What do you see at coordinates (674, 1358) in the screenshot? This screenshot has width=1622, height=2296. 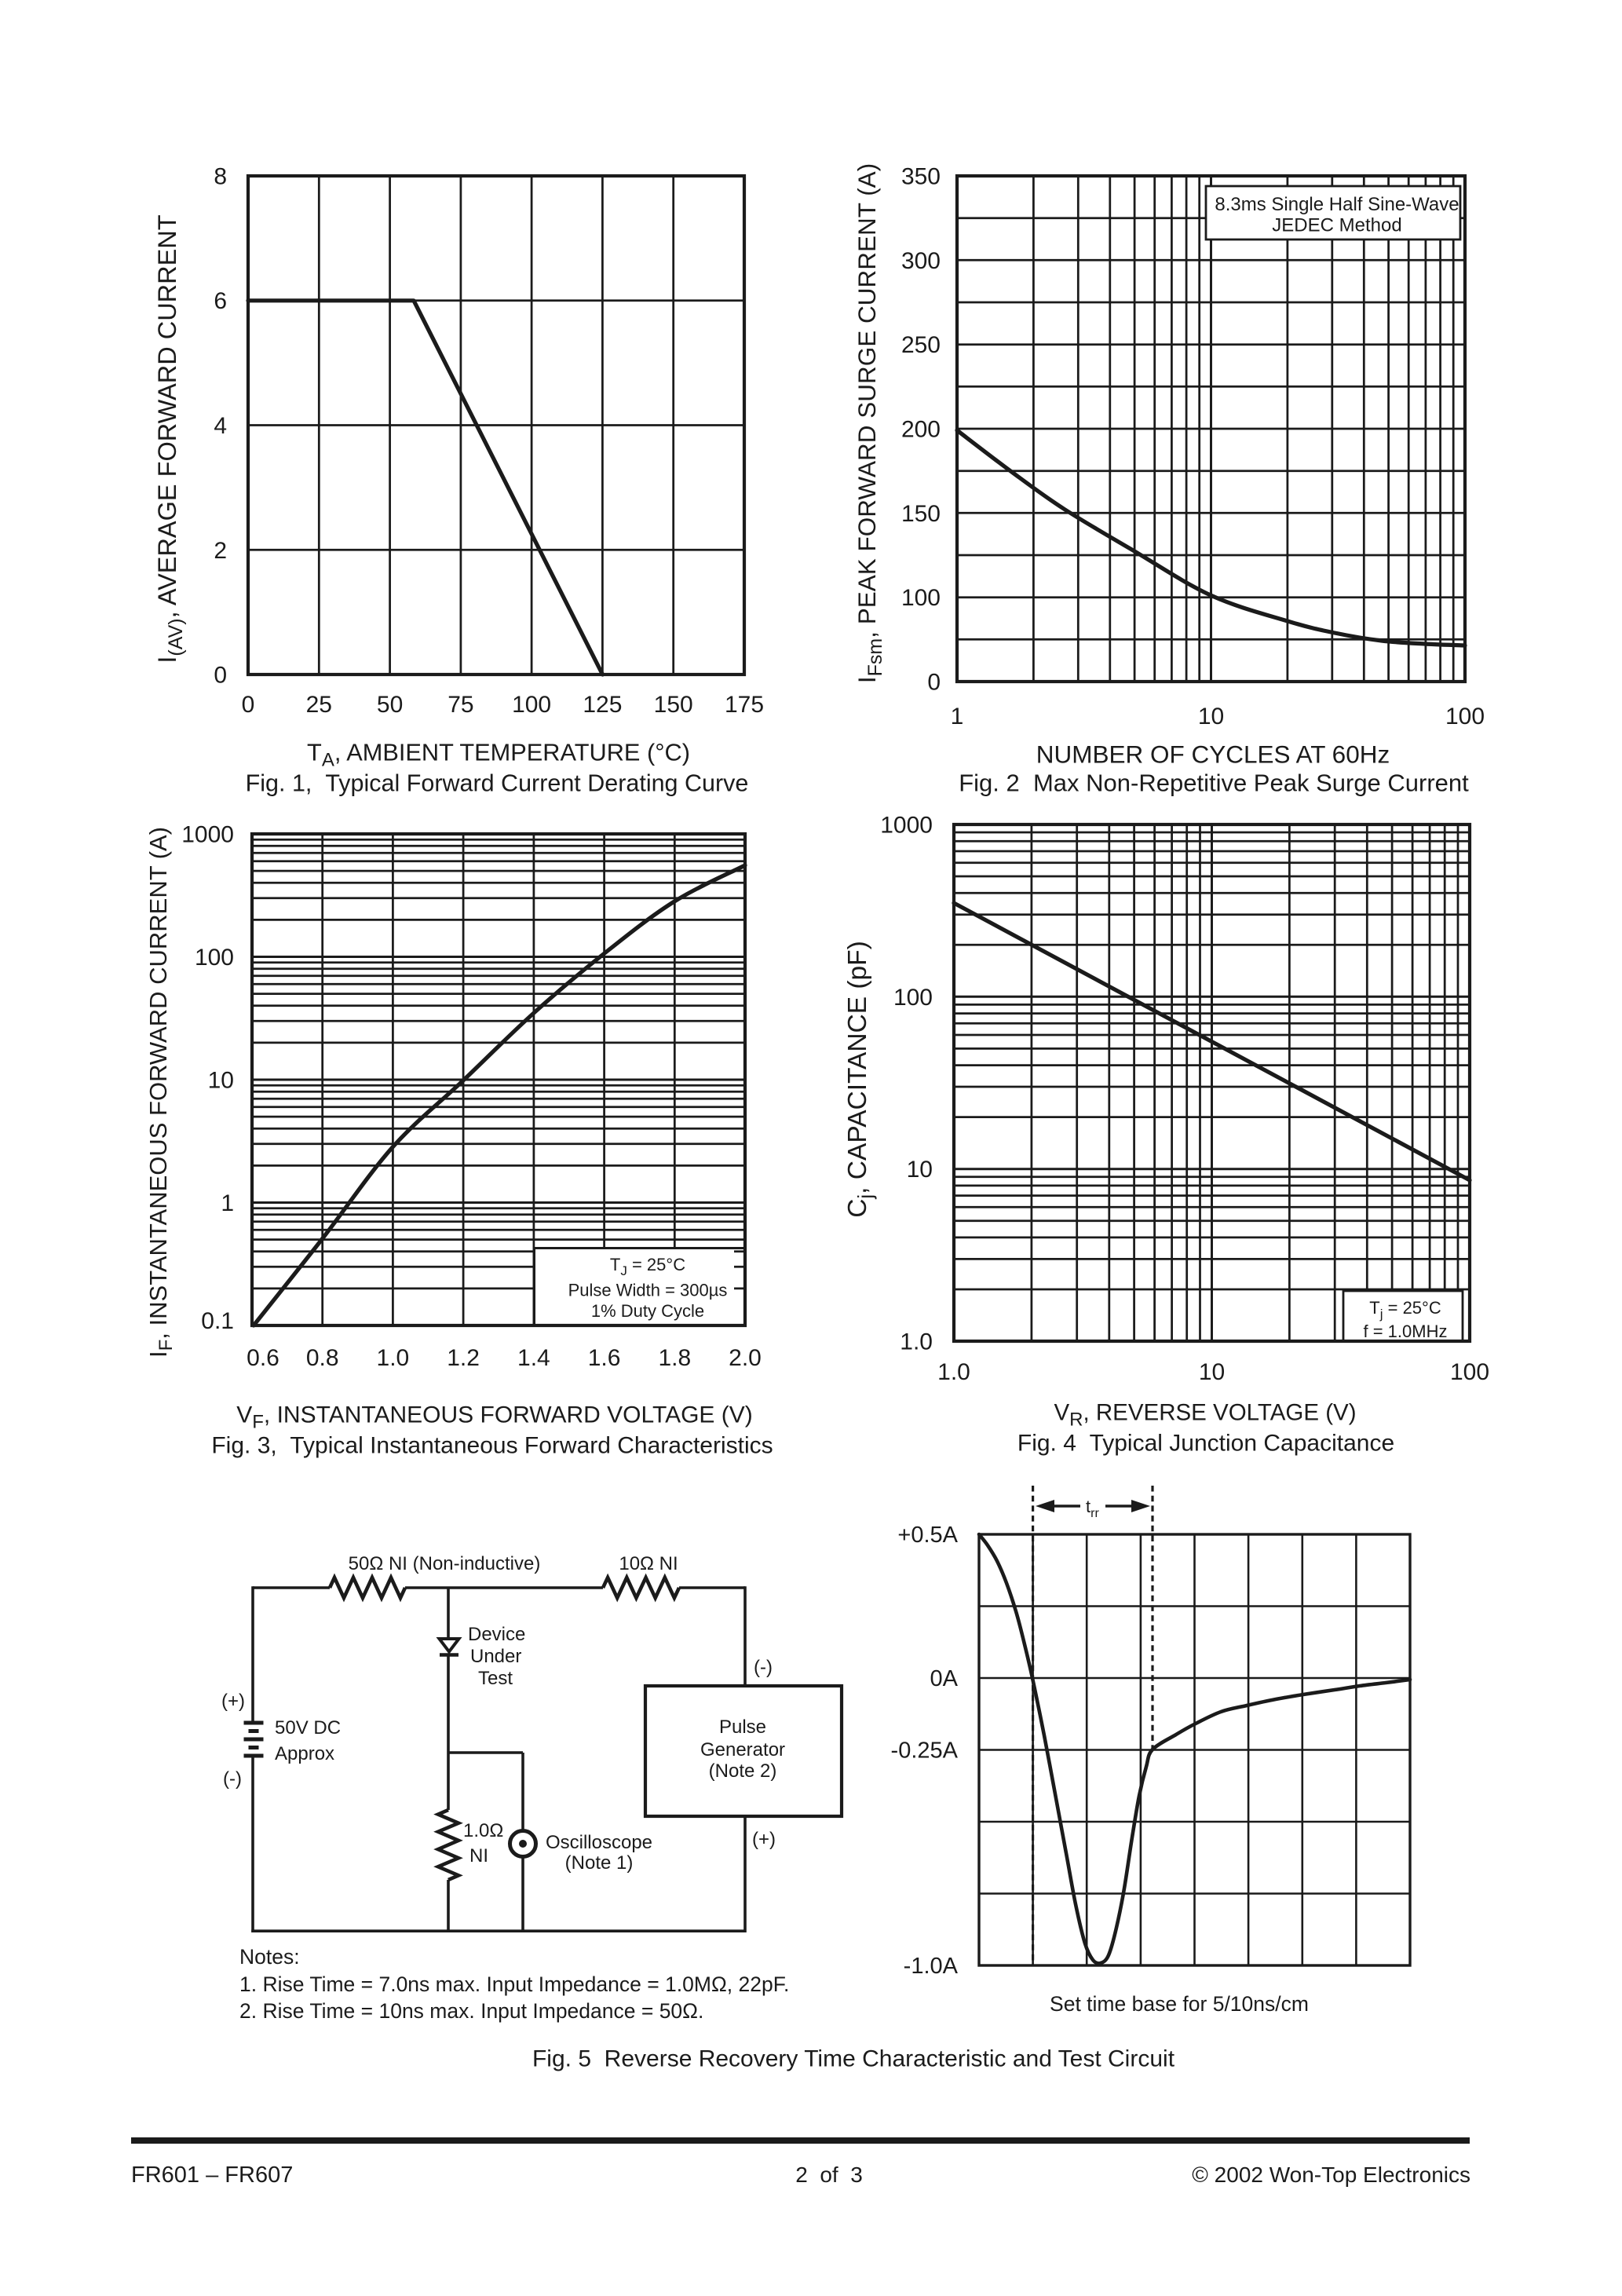 I see `svg-text: 1.8` at bounding box center [674, 1358].